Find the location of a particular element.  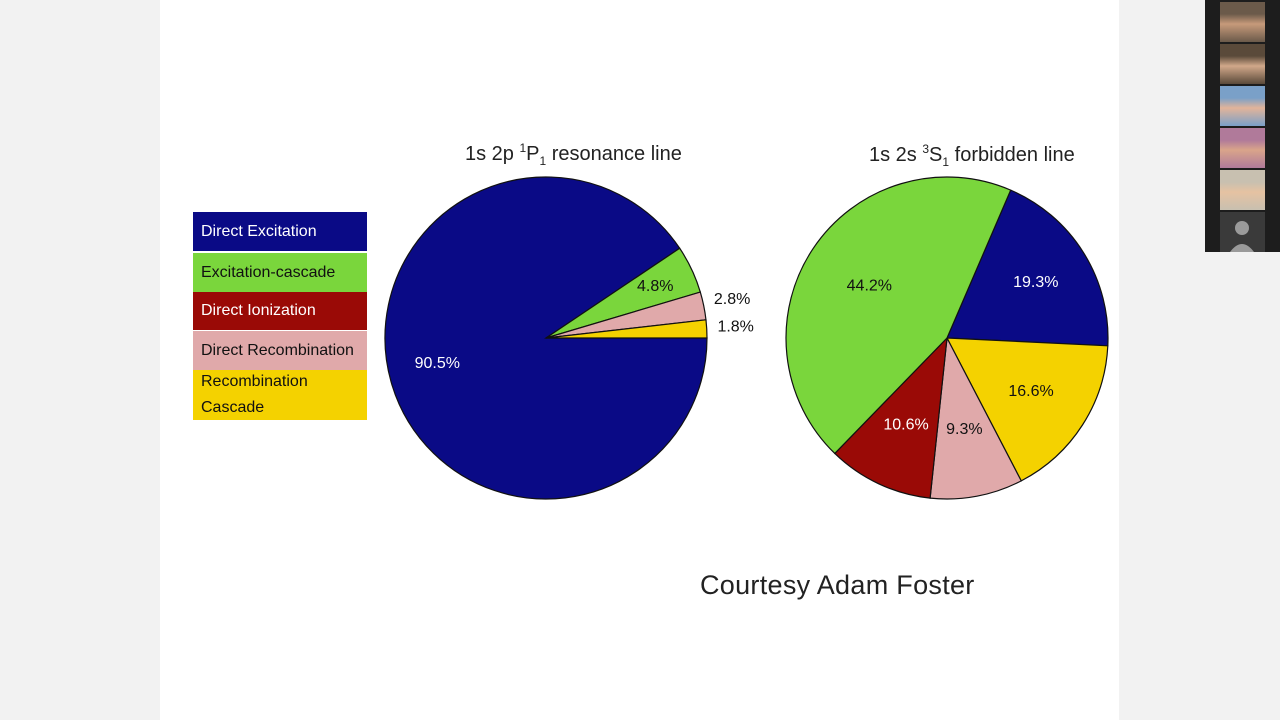

pie-slice-direct-recombination is located at coordinates (976, 417).